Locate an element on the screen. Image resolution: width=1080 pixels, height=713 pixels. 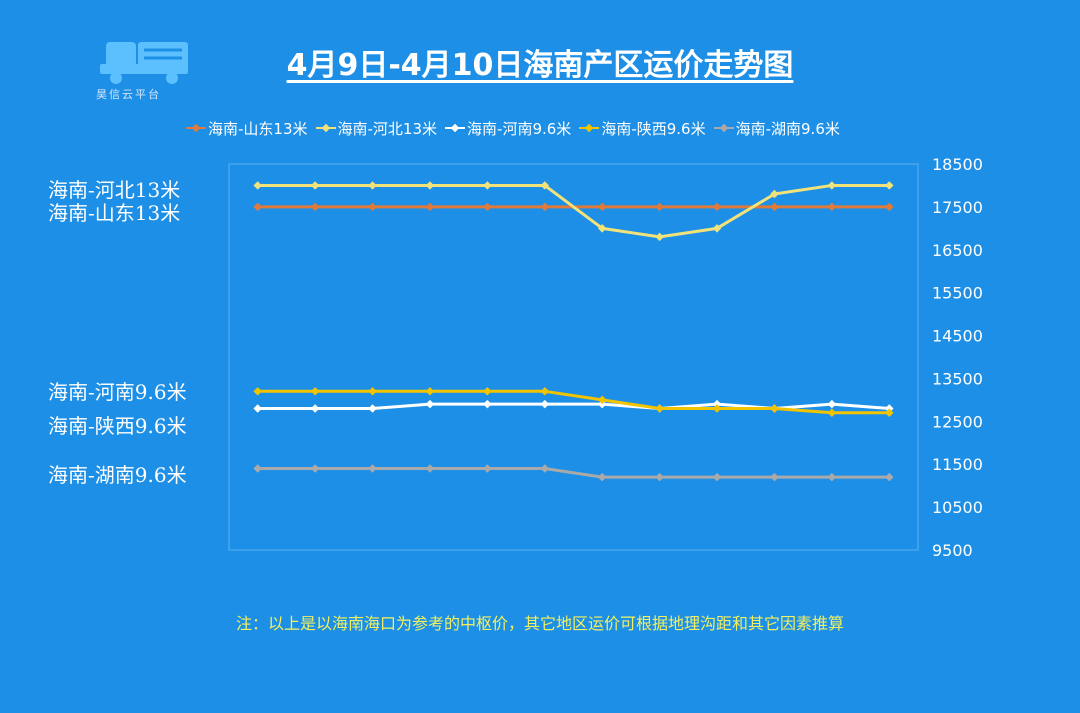
y-tick-label-7: 16500 is located at coordinates (957, 250).